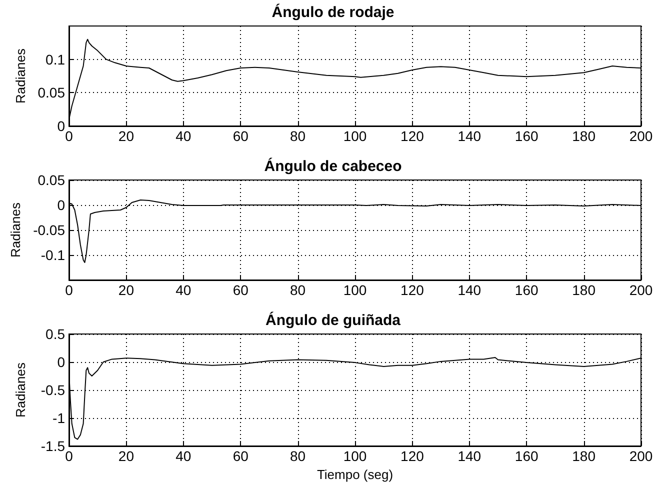 The height and width of the screenshot is (498, 666). What do you see at coordinates (53, 390) in the screenshot?
I see `y-tick-label: -0.5` at bounding box center [53, 390].